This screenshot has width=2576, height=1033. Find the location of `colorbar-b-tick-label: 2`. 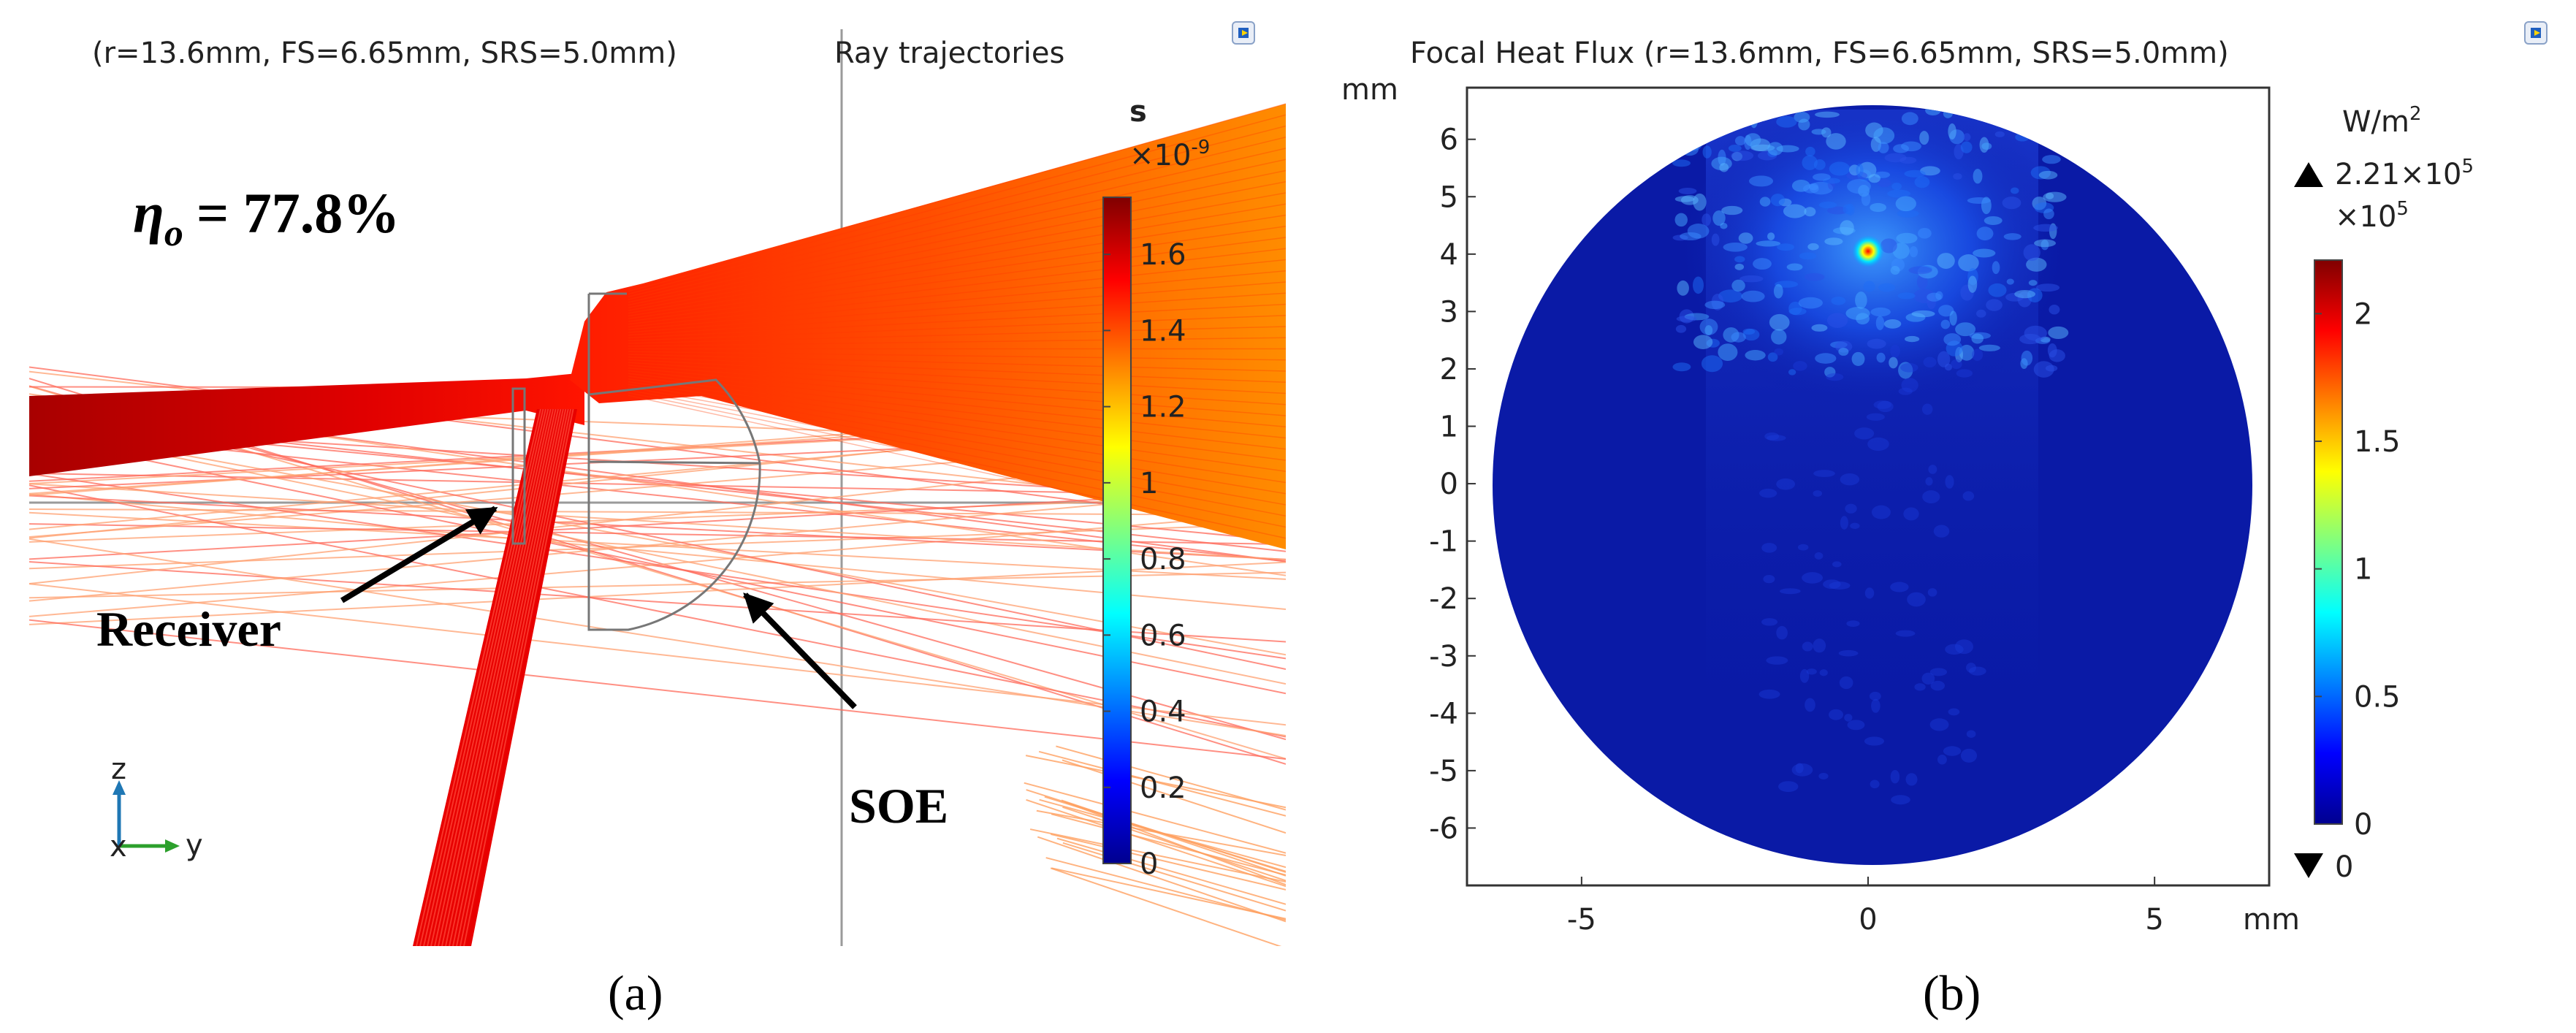

colorbar-b-tick-label: 2 is located at coordinates (2363, 314).